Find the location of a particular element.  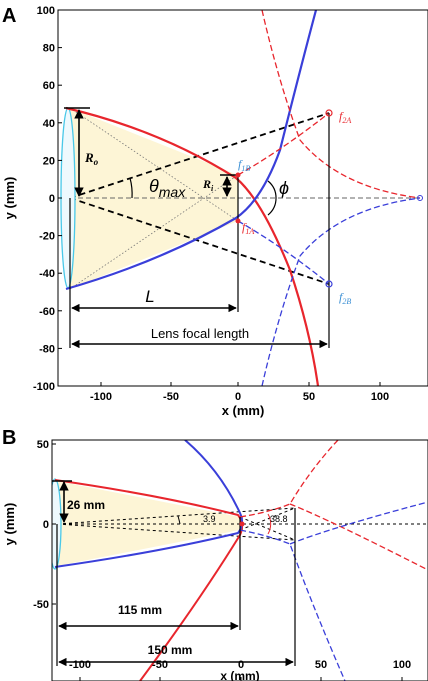

x-ticks-b: -100 -50 0 50 100 is located at coordinates (240, 670).